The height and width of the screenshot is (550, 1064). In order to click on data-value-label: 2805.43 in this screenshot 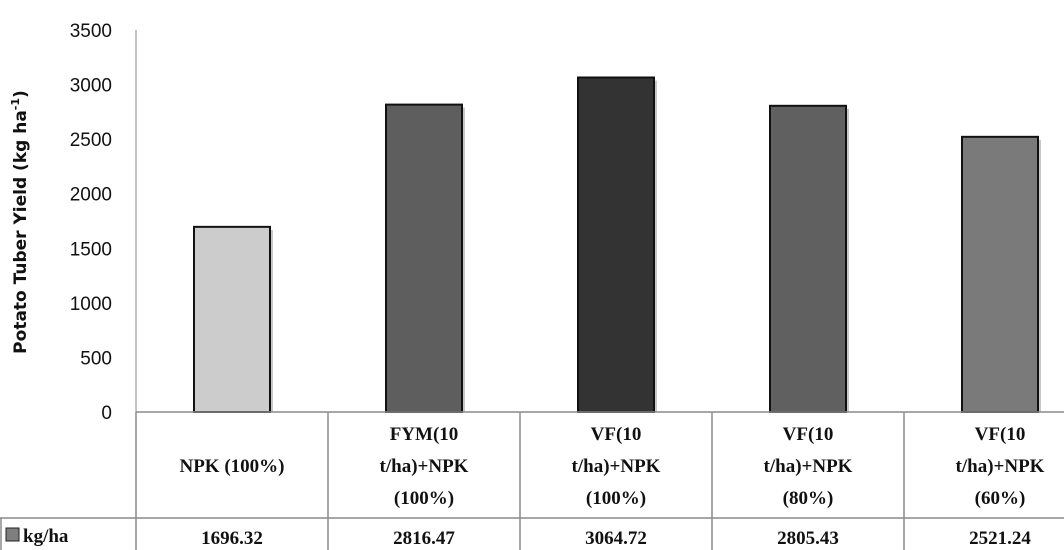, I will do `click(808, 538)`.